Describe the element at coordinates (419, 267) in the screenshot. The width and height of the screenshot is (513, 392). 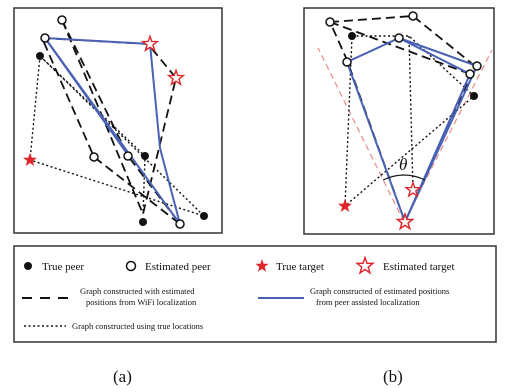
I see `legend-estimated-target-label: Estimated target` at that location.